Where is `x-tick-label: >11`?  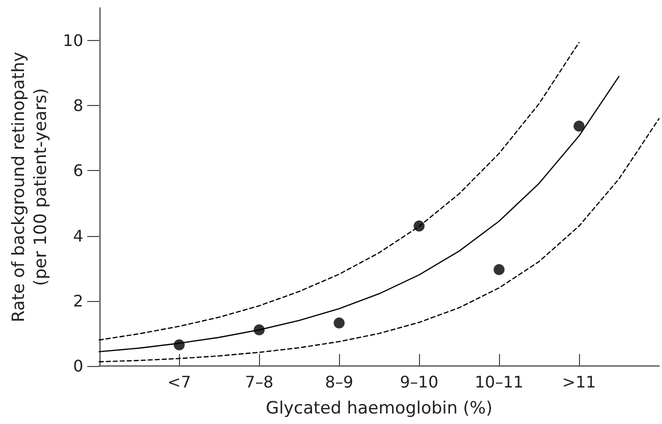 x-tick-label: >11 is located at coordinates (579, 382).